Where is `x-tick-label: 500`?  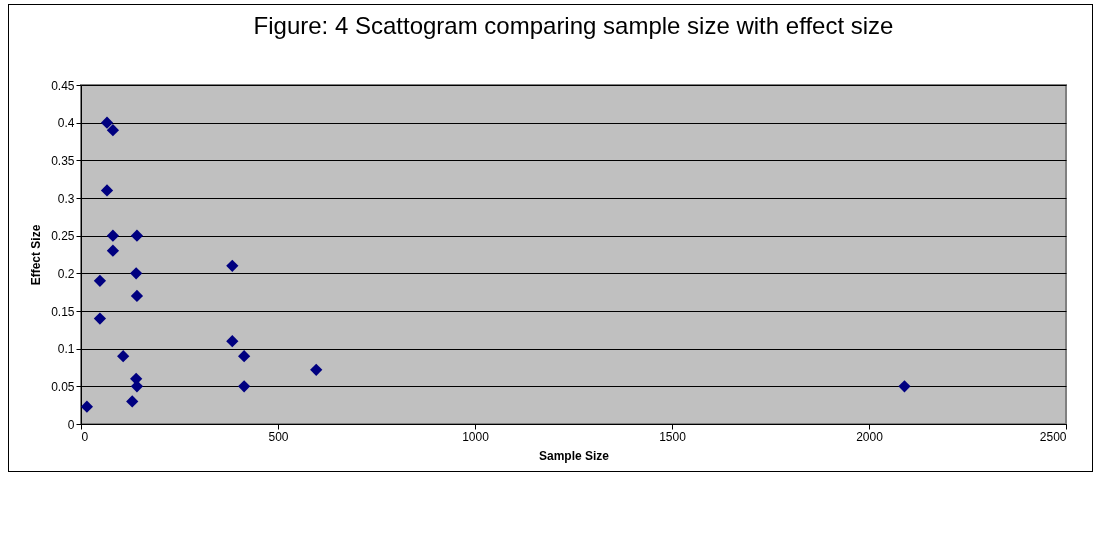 x-tick-label: 500 is located at coordinates (278, 436).